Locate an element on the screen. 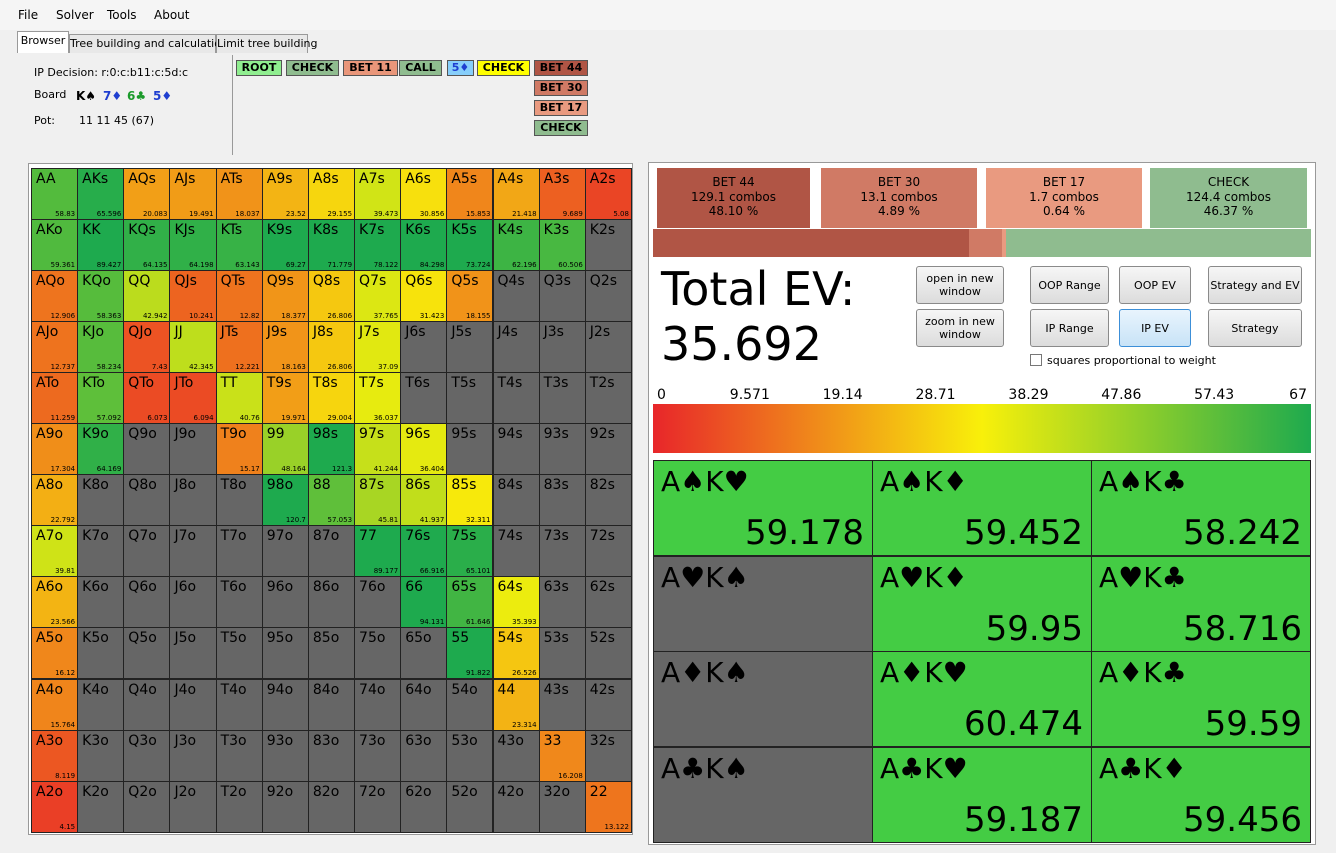 The height and width of the screenshot is (853, 1336). range-cell: TT 40.76 is located at coordinates (239, 398).